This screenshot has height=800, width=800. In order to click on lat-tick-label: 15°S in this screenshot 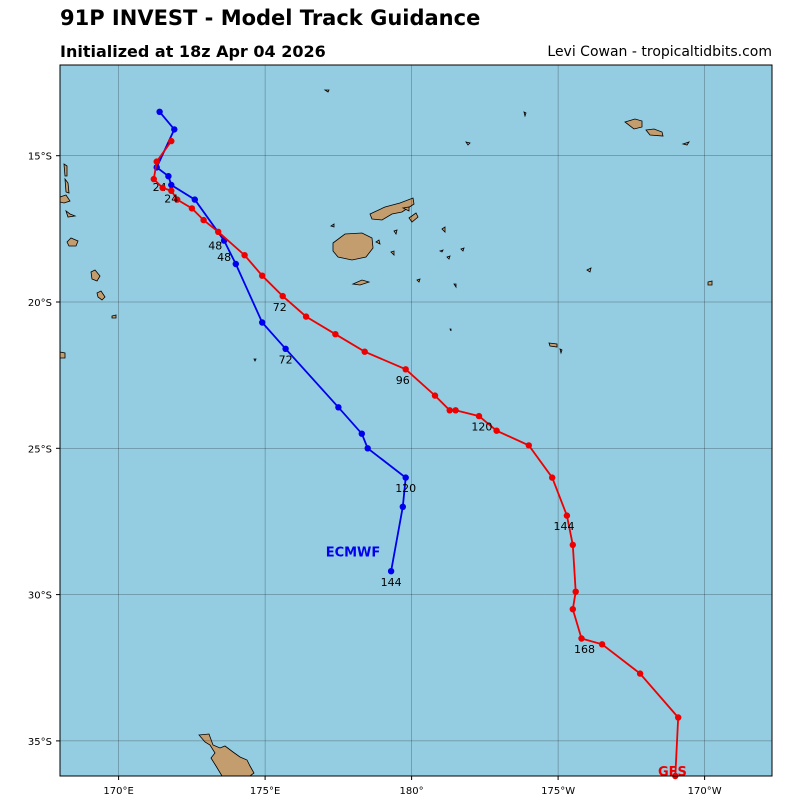, I will do `click(40, 157)`.